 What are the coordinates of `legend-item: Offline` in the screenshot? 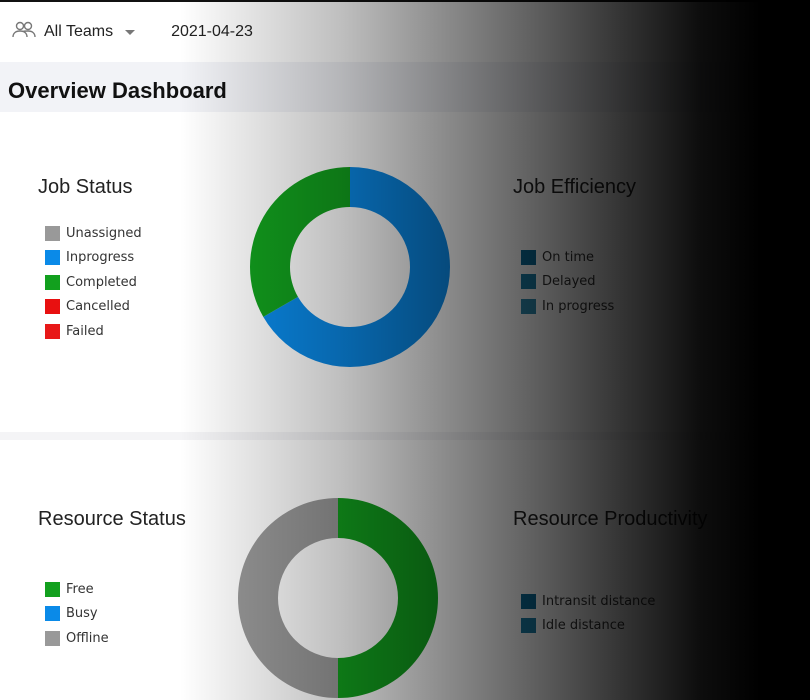 It's located at (77, 638).